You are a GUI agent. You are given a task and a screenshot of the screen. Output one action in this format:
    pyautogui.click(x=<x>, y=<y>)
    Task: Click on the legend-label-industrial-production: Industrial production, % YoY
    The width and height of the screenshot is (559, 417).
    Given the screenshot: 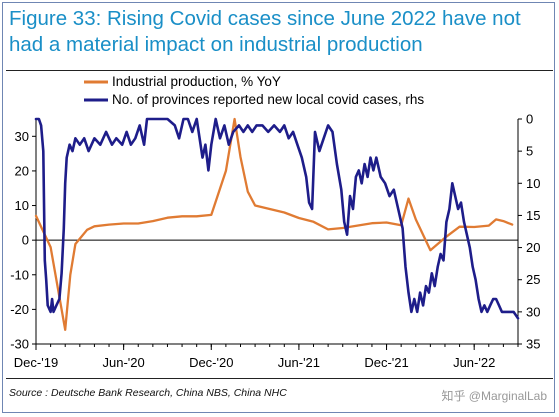 What is the action you would take?
    pyautogui.click(x=196, y=81)
    